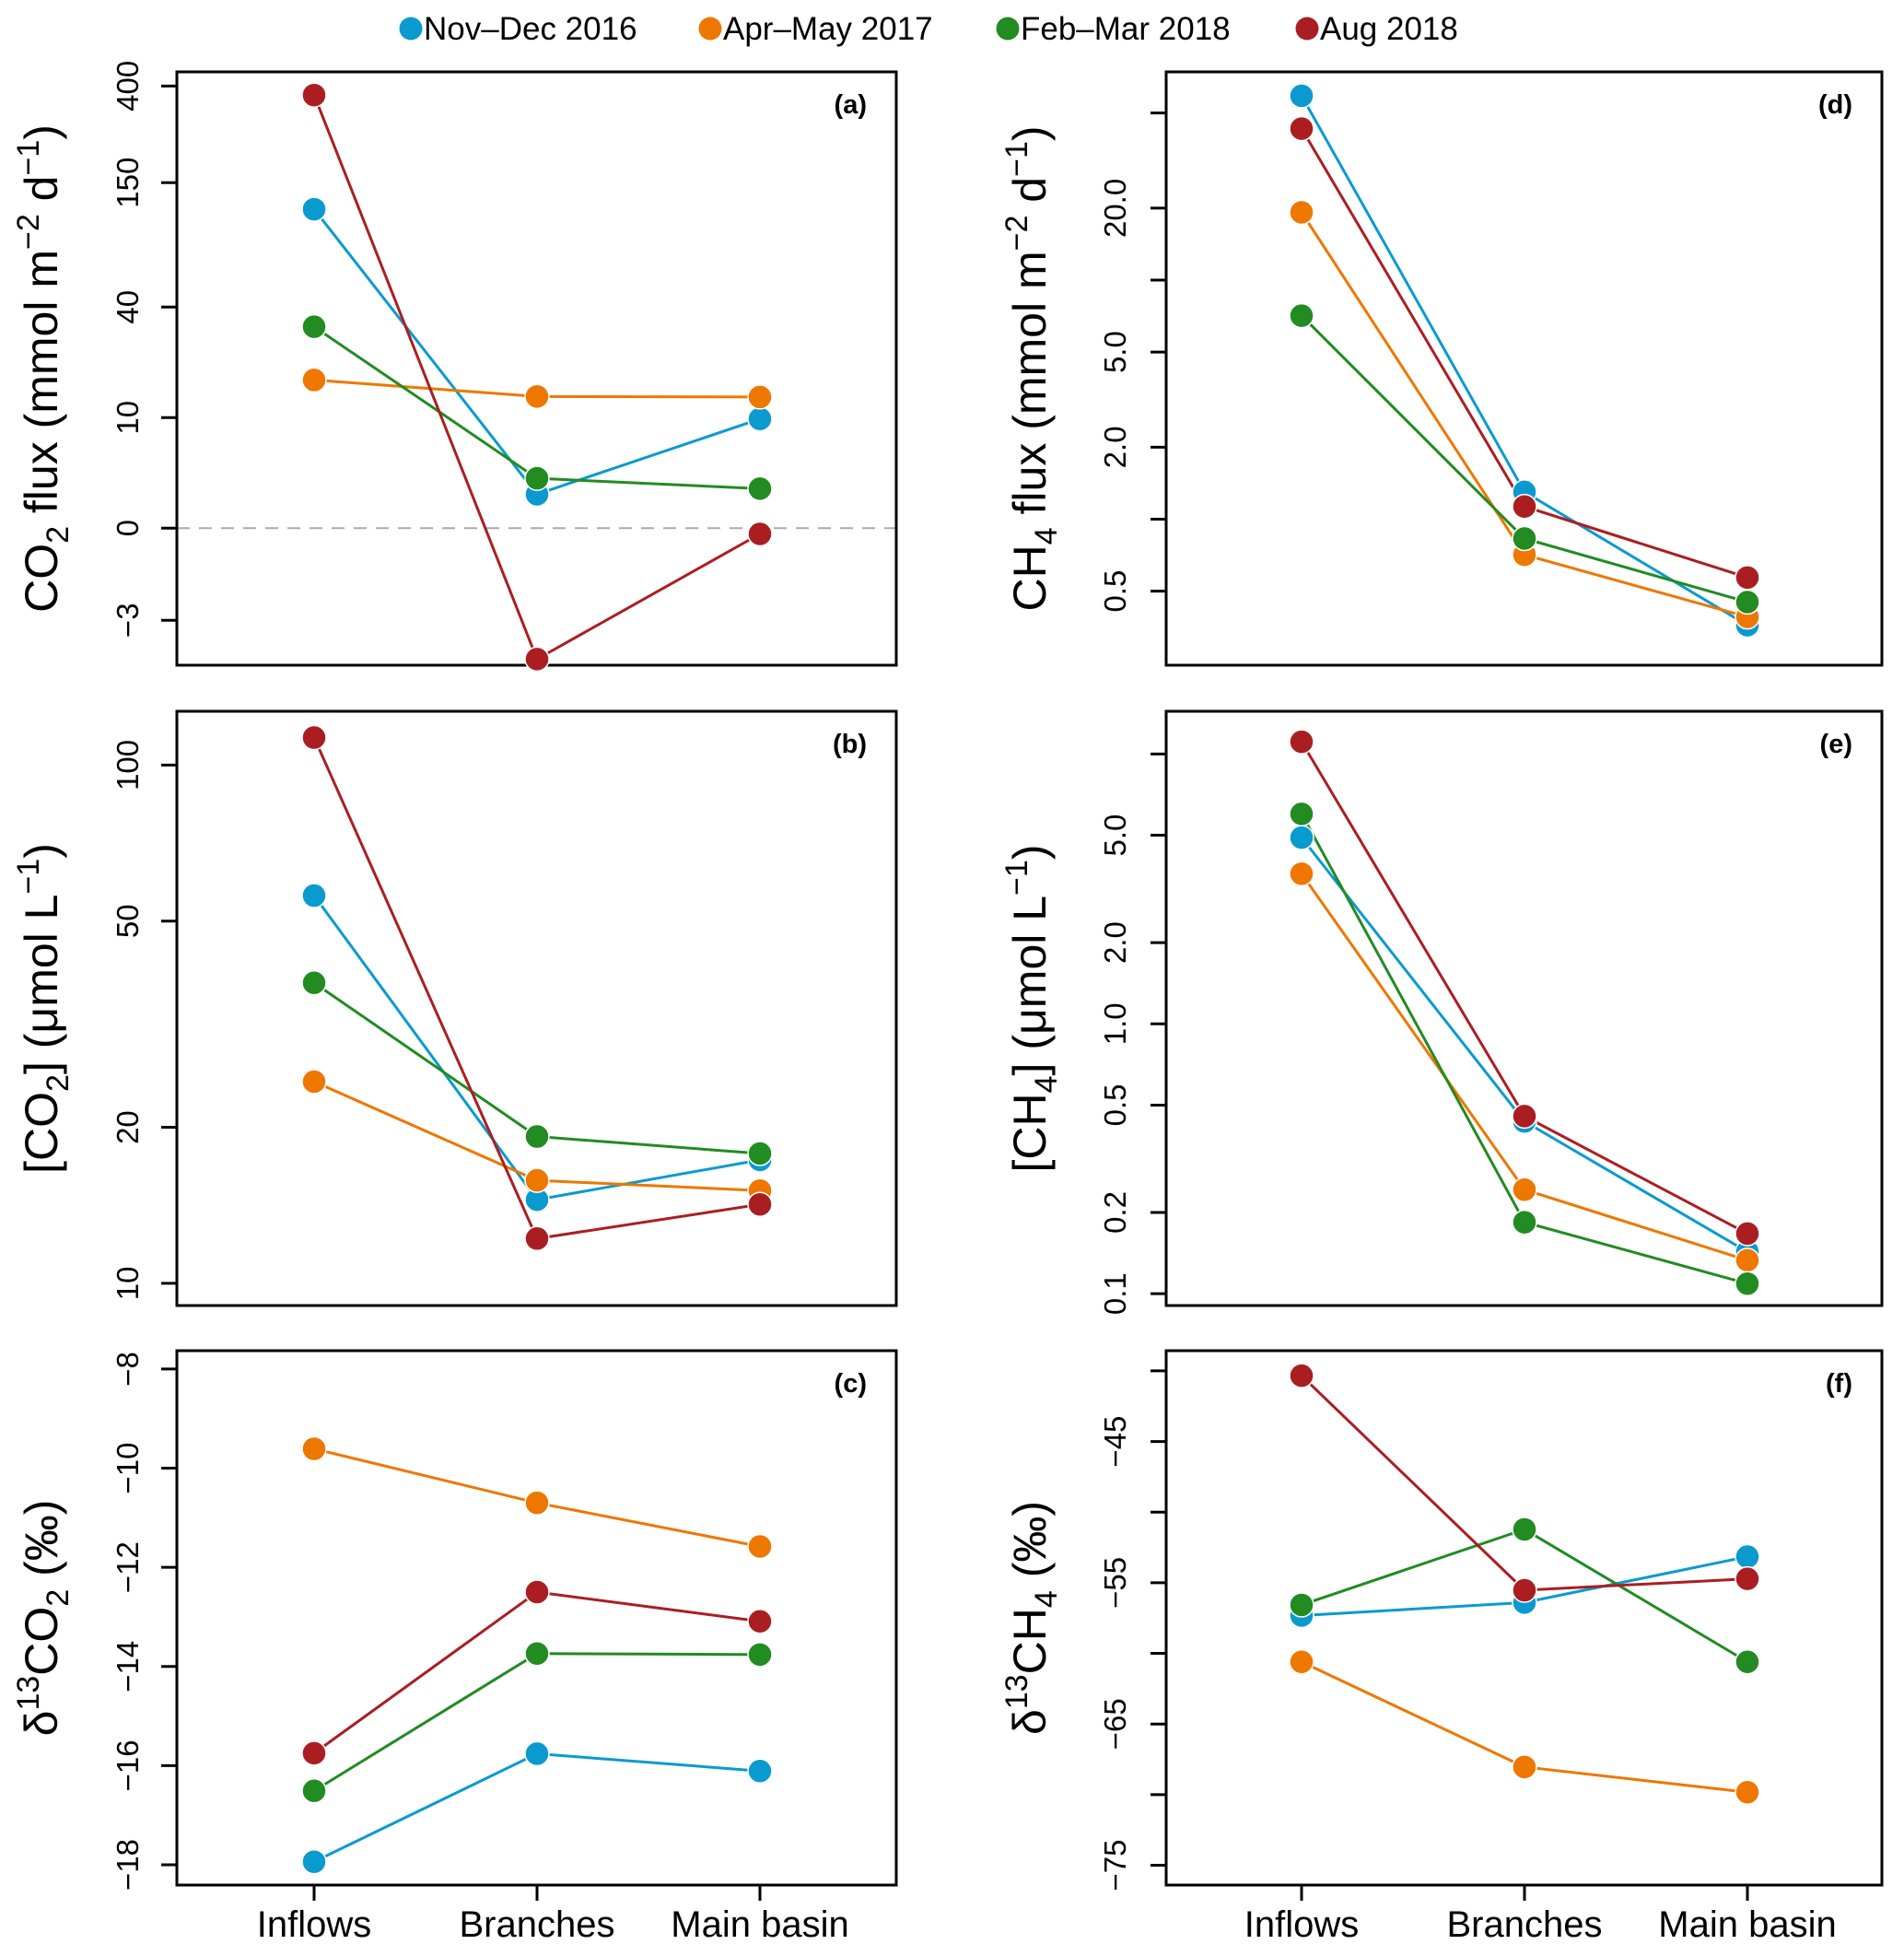 Image resolution: width=1904 pixels, height=1956 pixels. What do you see at coordinates (1389, 29) in the screenshot?
I see `legend-label: Aug 2018` at bounding box center [1389, 29].